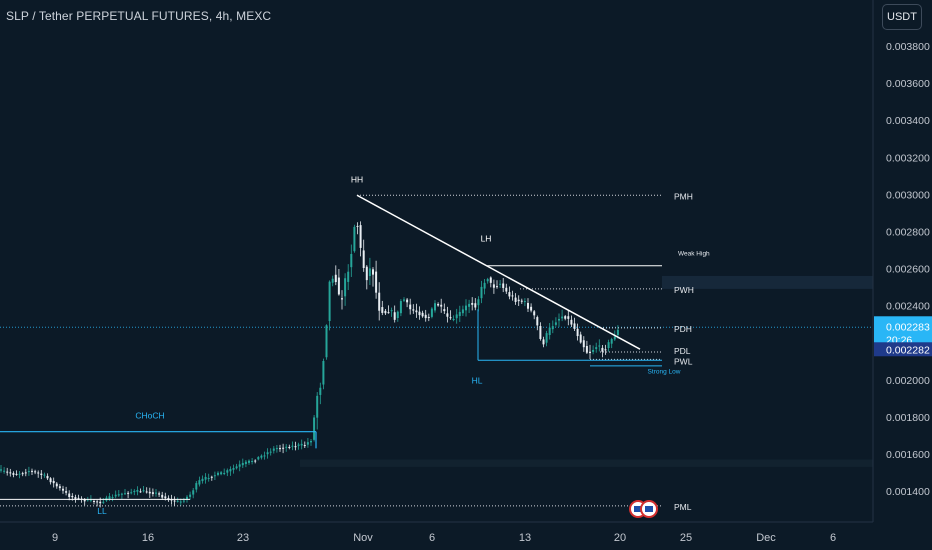 The width and height of the screenshot is (932, 550). I want to click on secondary-price-label: 0.002282, so click(908, 350).